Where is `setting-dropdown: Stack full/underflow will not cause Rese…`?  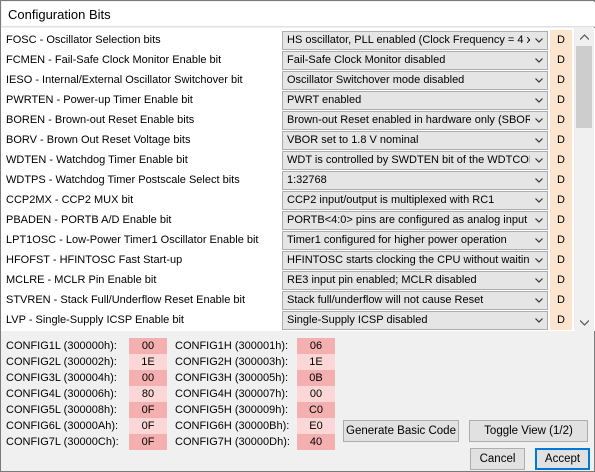
setting-dropdown: Stack full/underflow will not cause Rese… is located at coordinates (415, 300).